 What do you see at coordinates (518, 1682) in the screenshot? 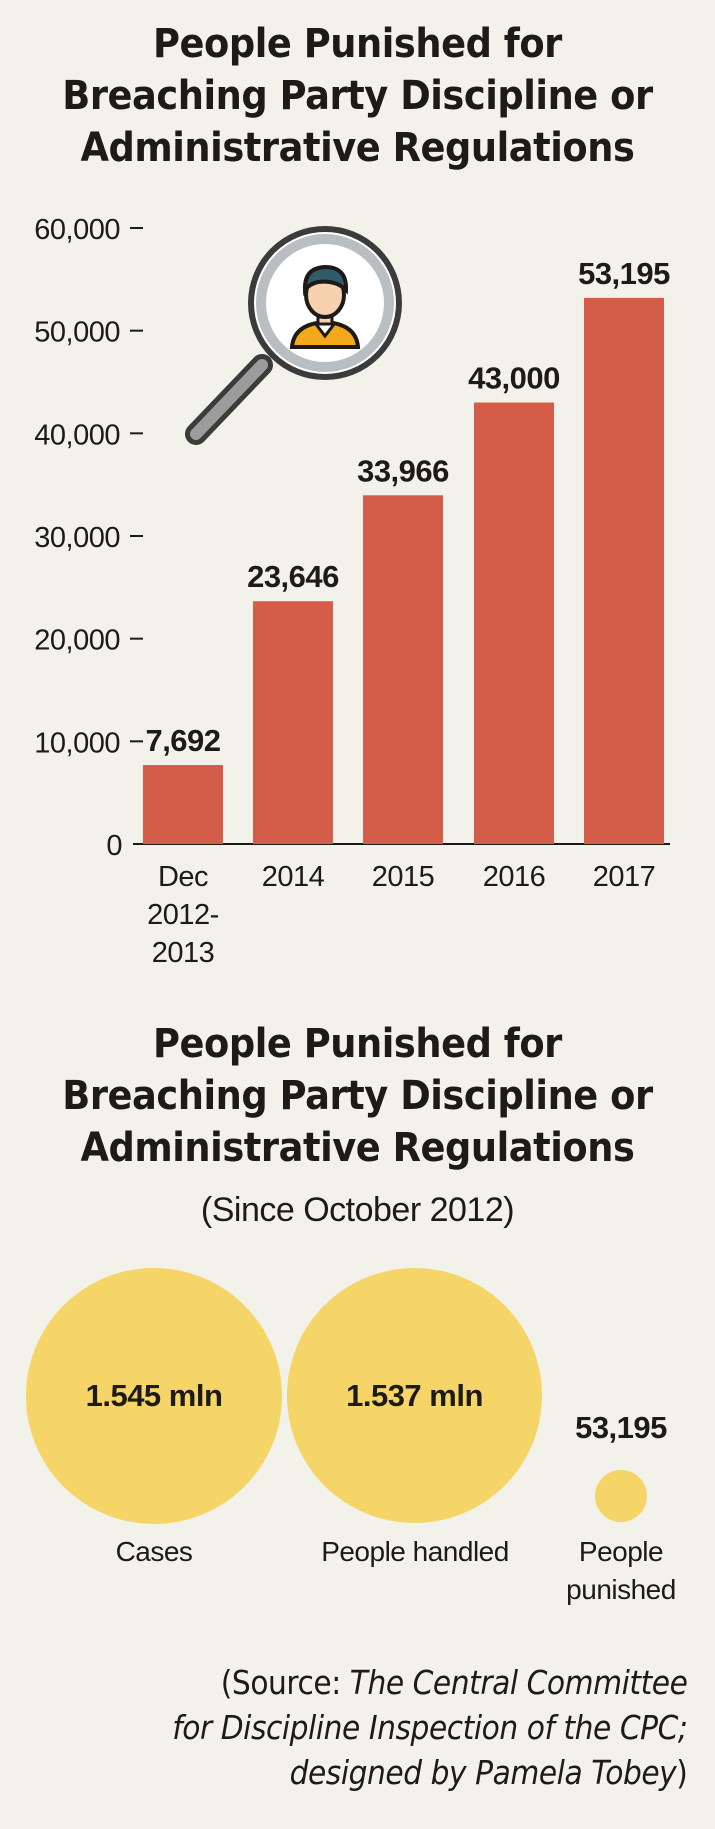
I see `source-line-1: The Central Committee` at bounding box center [518, 1682].